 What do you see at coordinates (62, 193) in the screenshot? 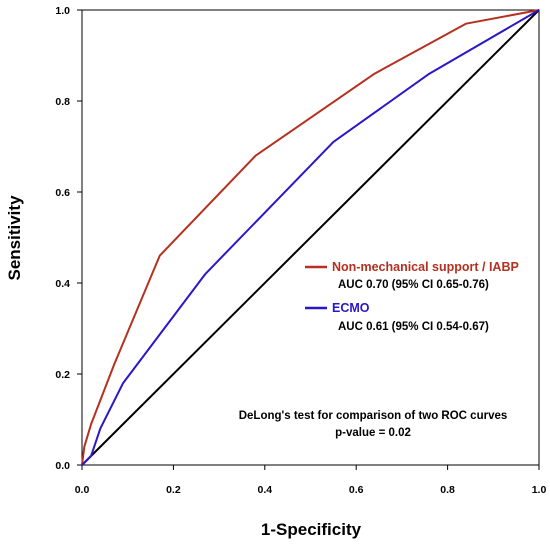
I see `y-tick-label: 0.6` at bounding box center [62, 193].